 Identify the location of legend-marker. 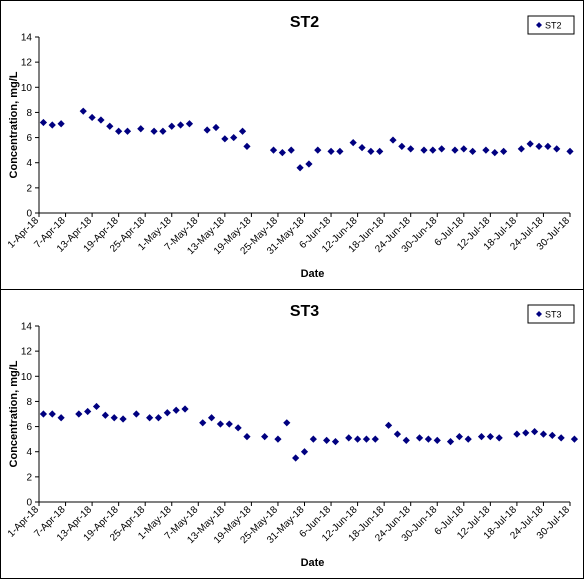
(539, 25).